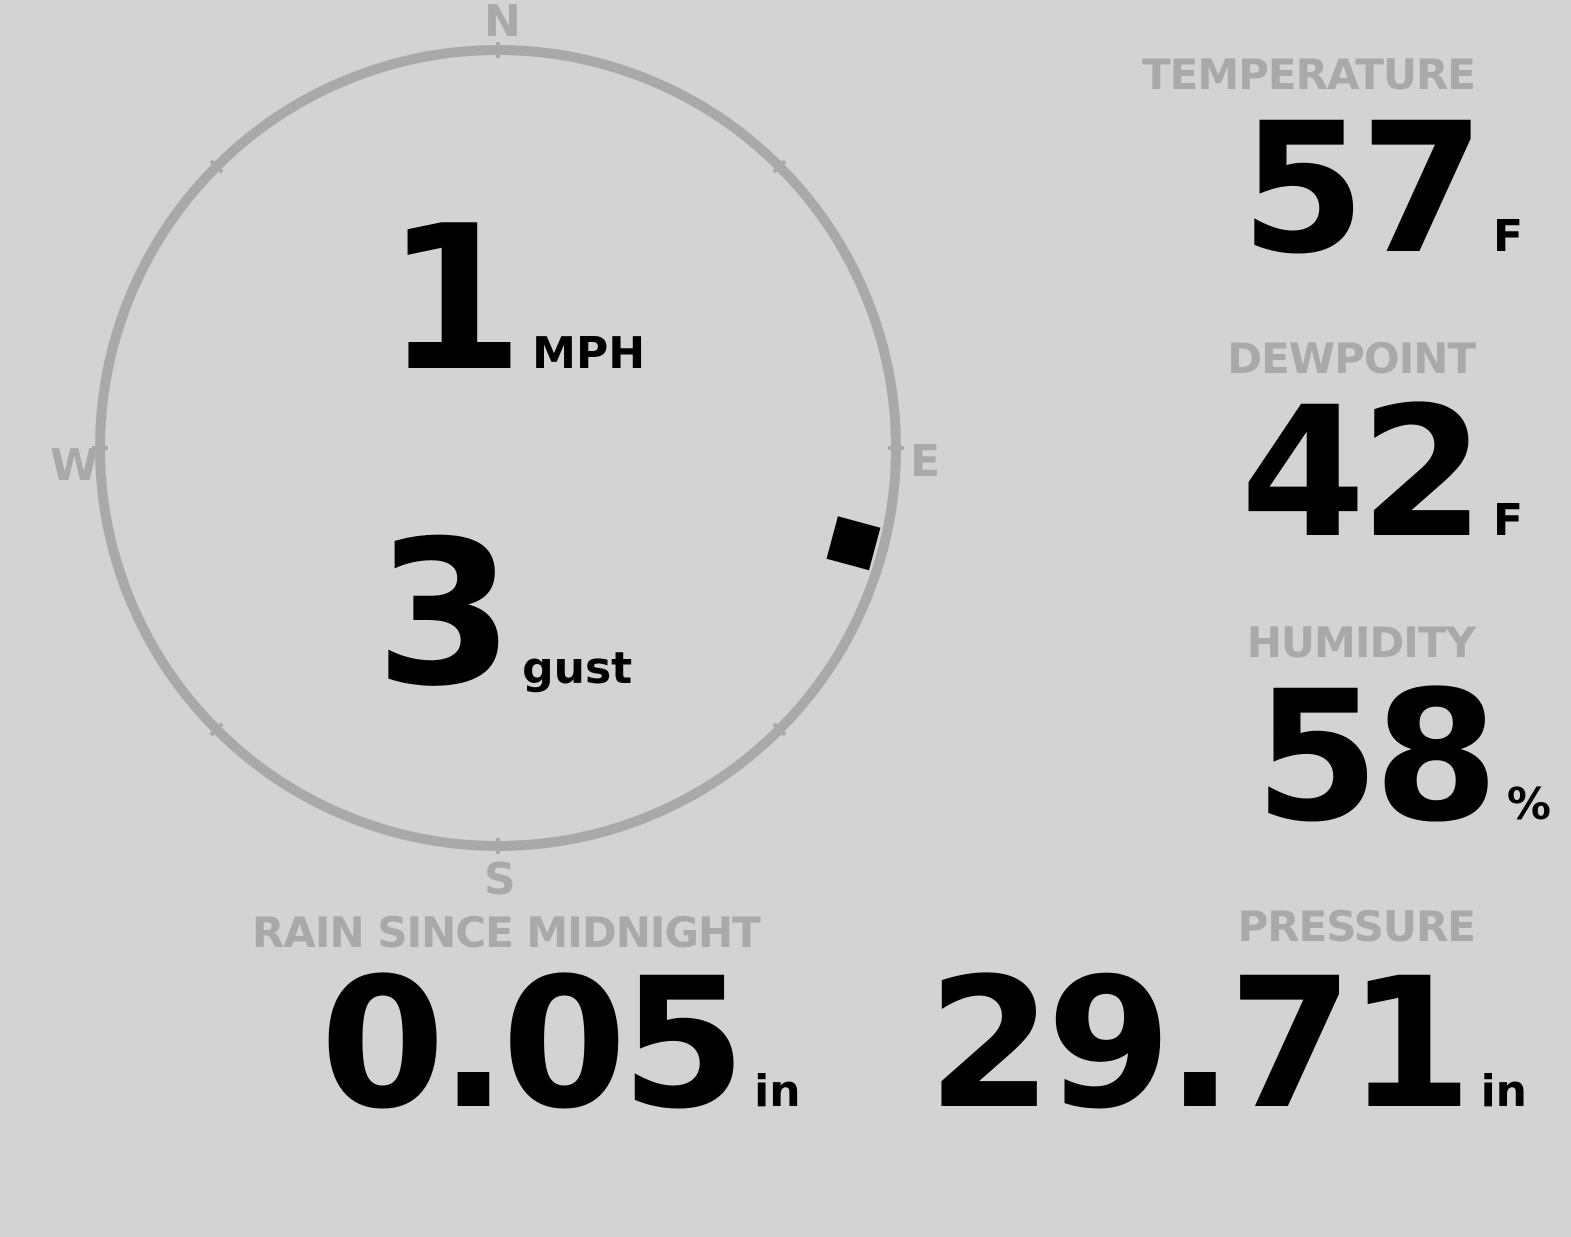 The height and width of the screenshot is (1237, 1571). Describe the element at coordinates (502, 23) in the screenshot. I see `compass-north: N` at that location.